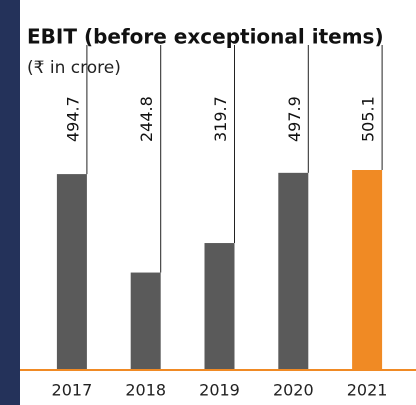  What do you see at coordinates (72, 390) in the screenshot?
I see `x-tick-label: 2017` at bounding box center [72, 390].